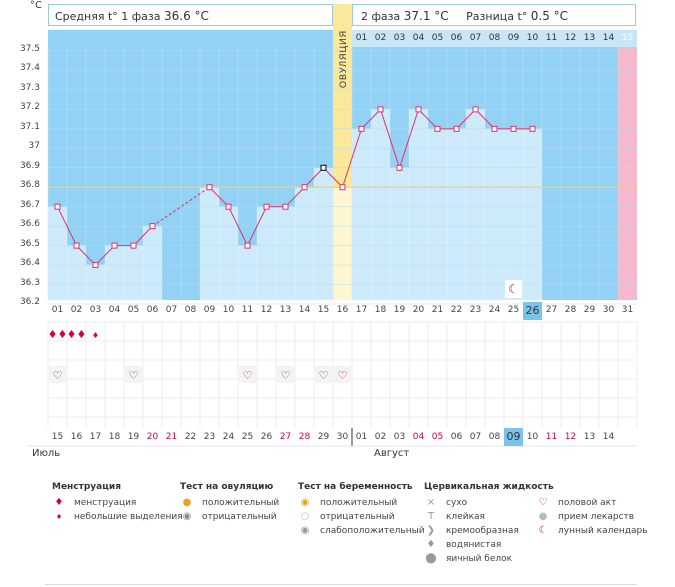 The image size is (675, 587). Describe the element at coordinates (323, 310) in the screenshot. I see `cycle-day-label: 15` at that location.